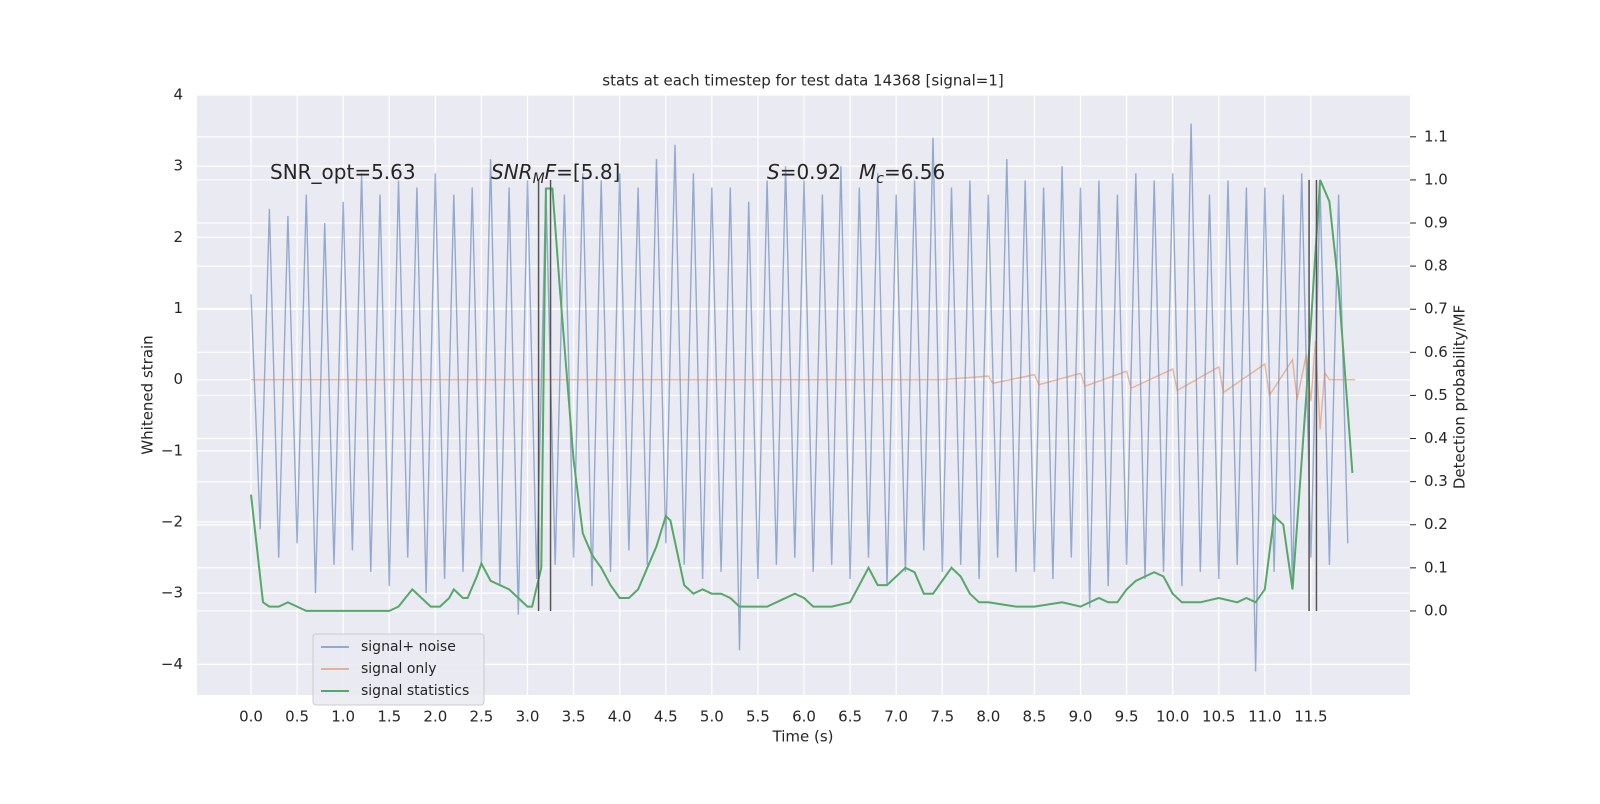 Image resolution: width=1600 pixels, height=804 pixels. I want to click on x-tick-label: 8.0, so click(988, 717).